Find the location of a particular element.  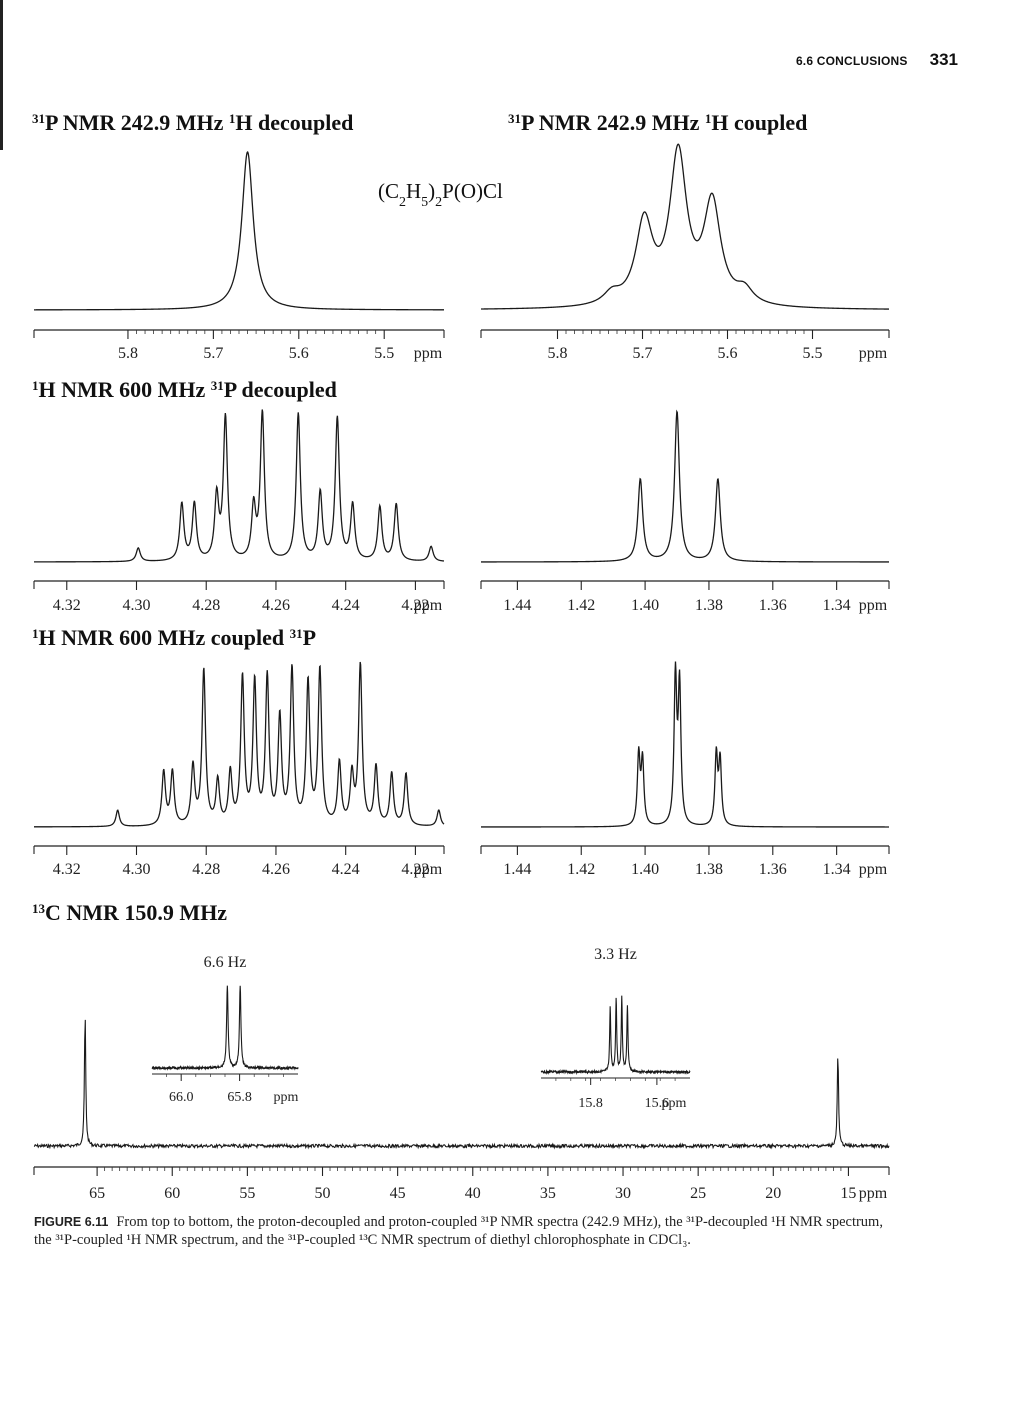

inset-tick-label: 66.0 is located at coordinates (181, 1097).